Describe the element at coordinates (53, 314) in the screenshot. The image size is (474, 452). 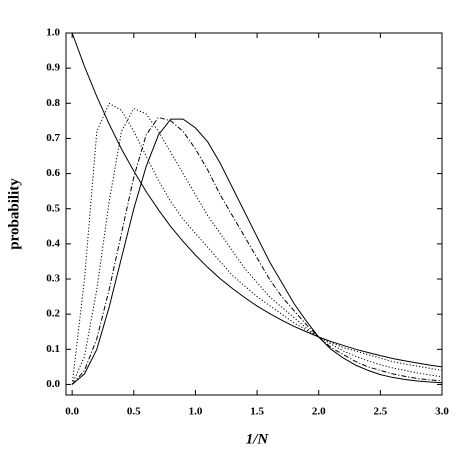
I see `y-tick-label: 0.2` at that location.